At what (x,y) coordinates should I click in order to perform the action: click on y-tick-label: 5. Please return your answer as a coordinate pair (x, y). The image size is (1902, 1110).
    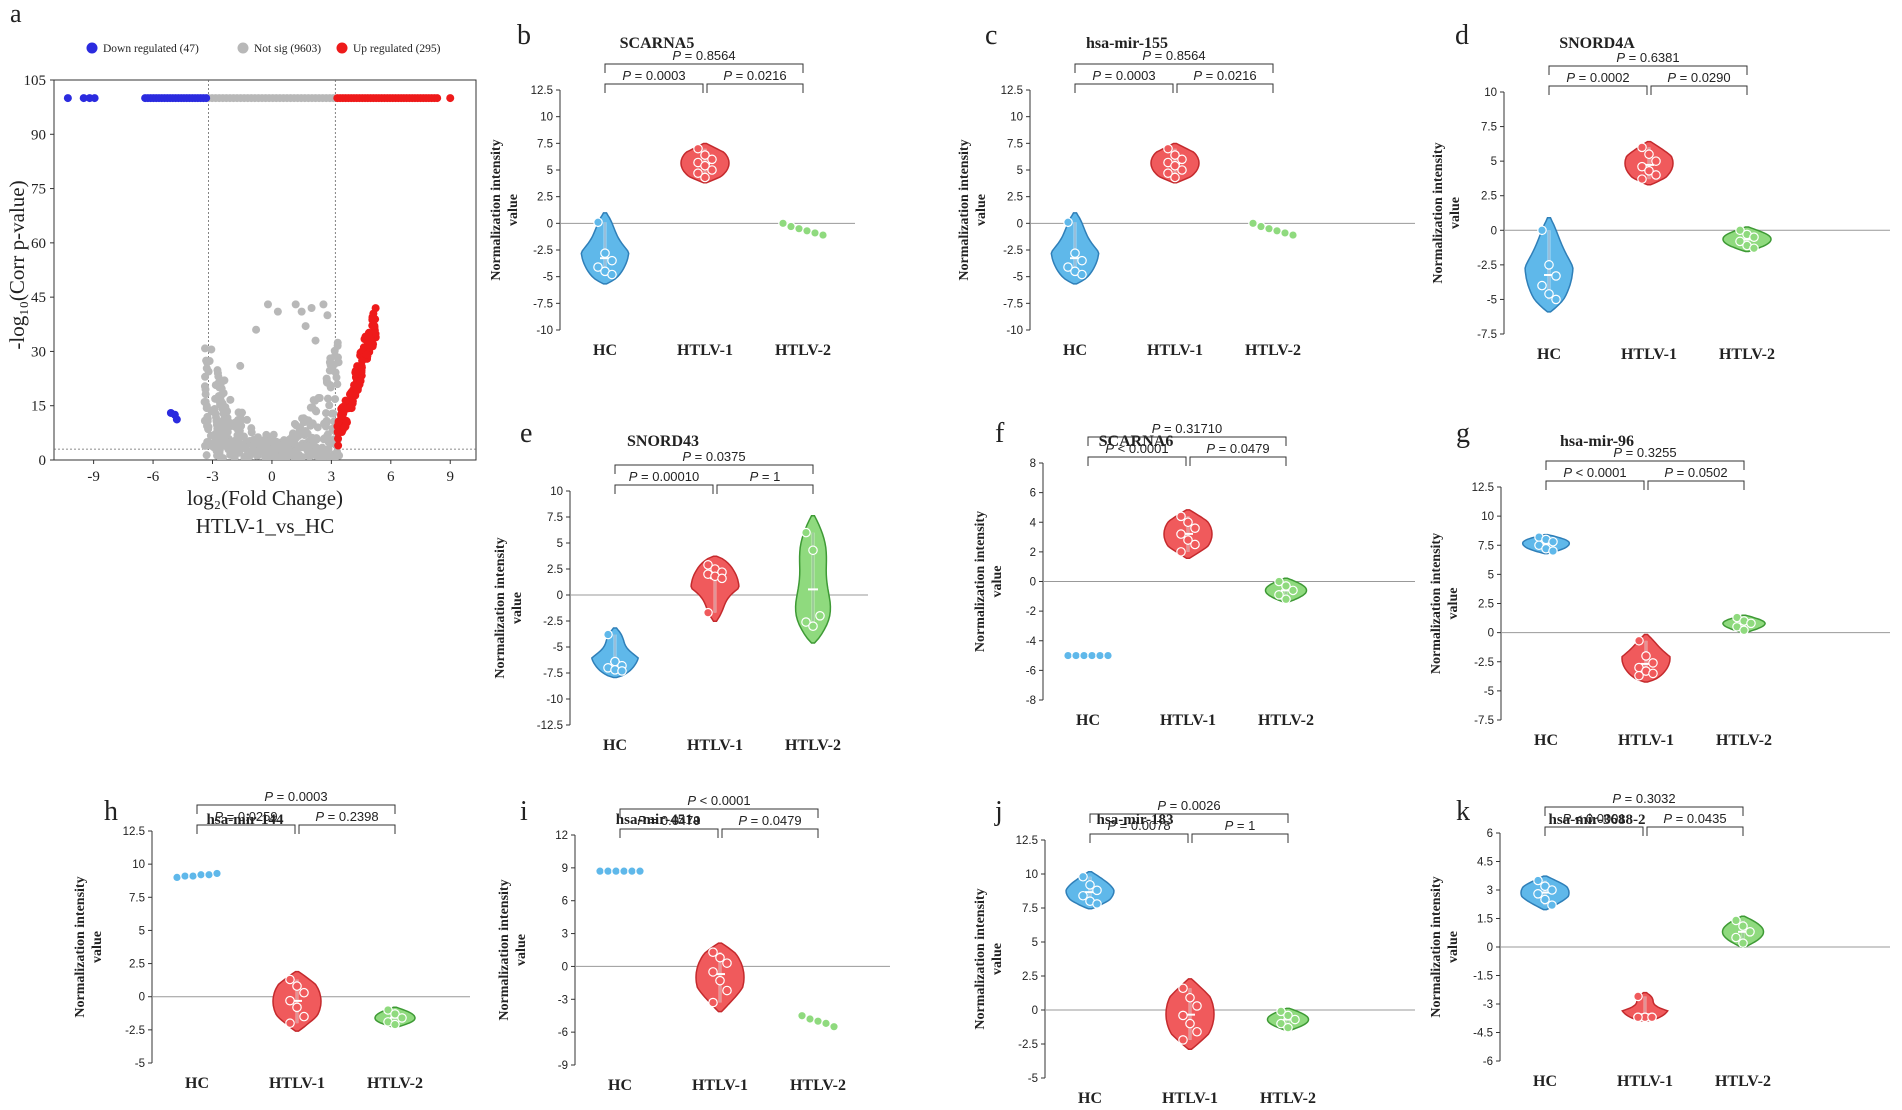
    Looking at the image, I should click on (1491, 575).